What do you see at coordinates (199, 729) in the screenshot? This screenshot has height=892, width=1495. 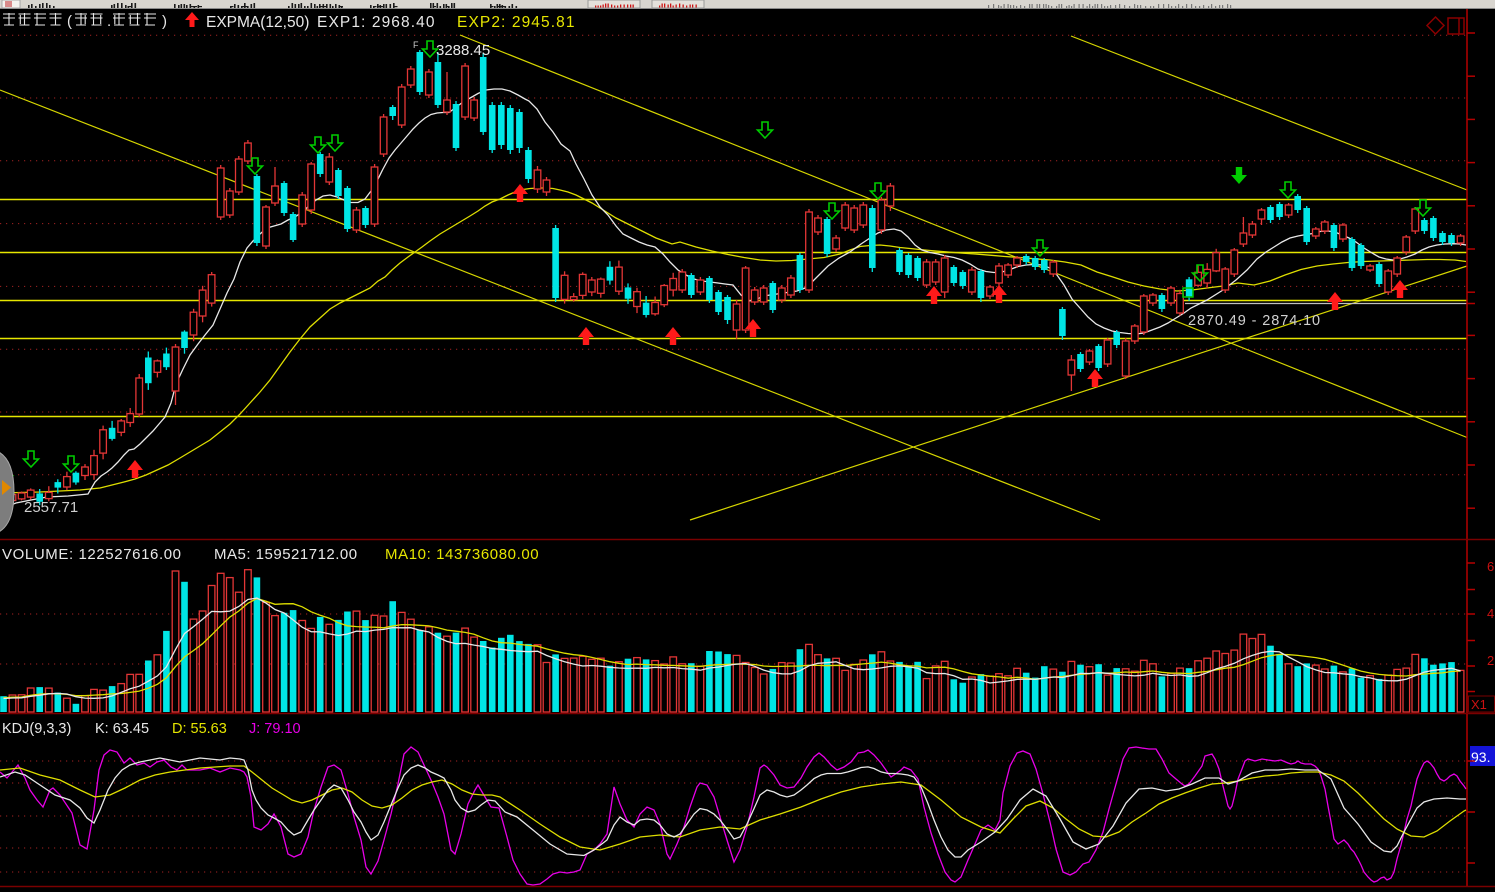 I see `svg-text: D: 55.63` at bounding box center [199, 729].